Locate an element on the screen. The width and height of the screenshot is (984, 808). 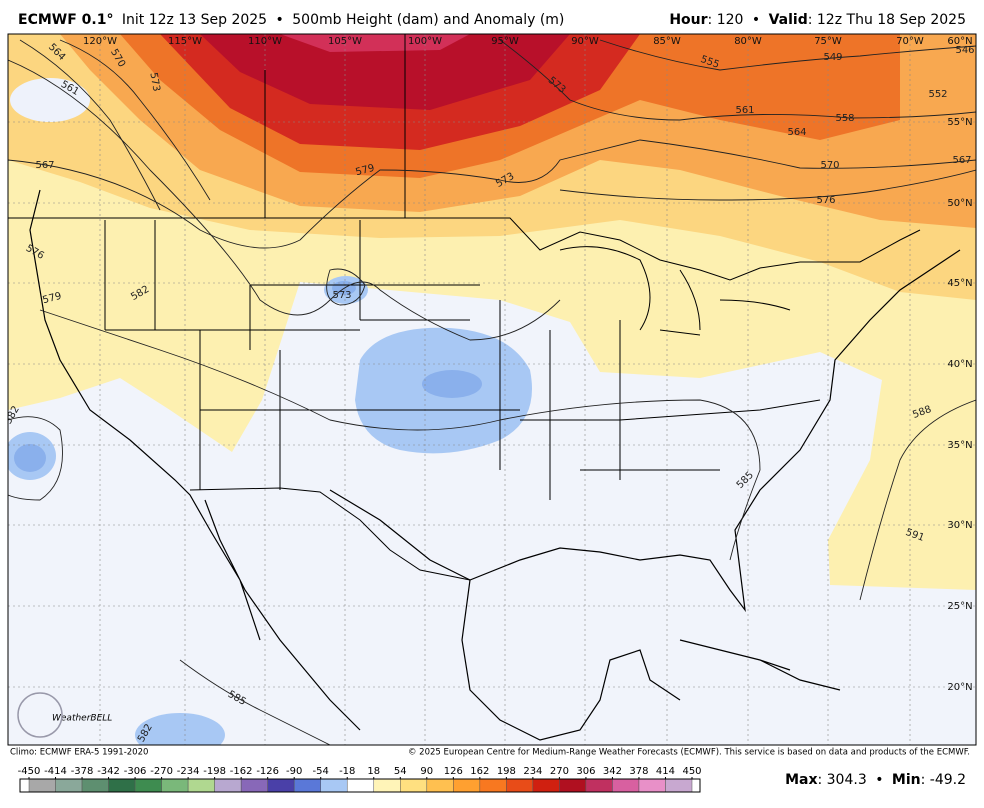
latitude-label: 35°N is located at coordinates (959, 445).